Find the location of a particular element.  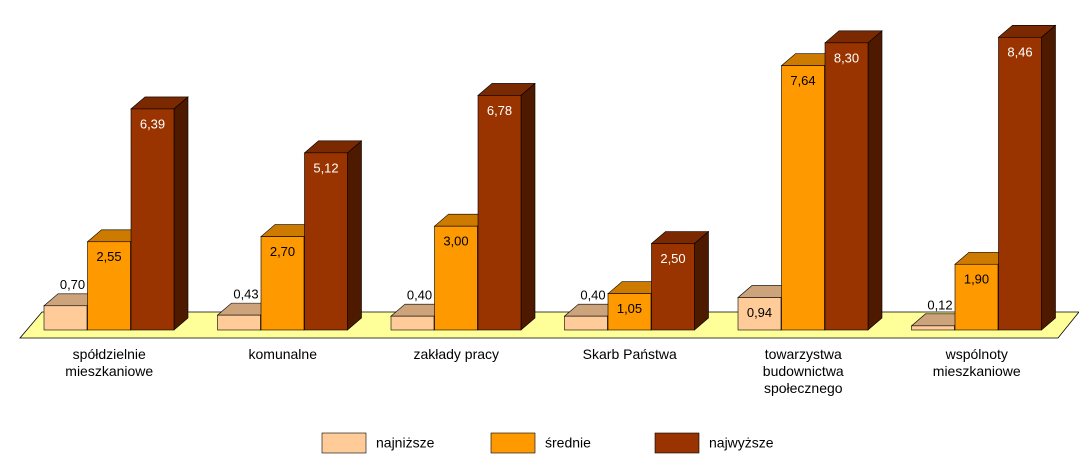

value-label: 8,46 is located at coordinates (1019, 52).